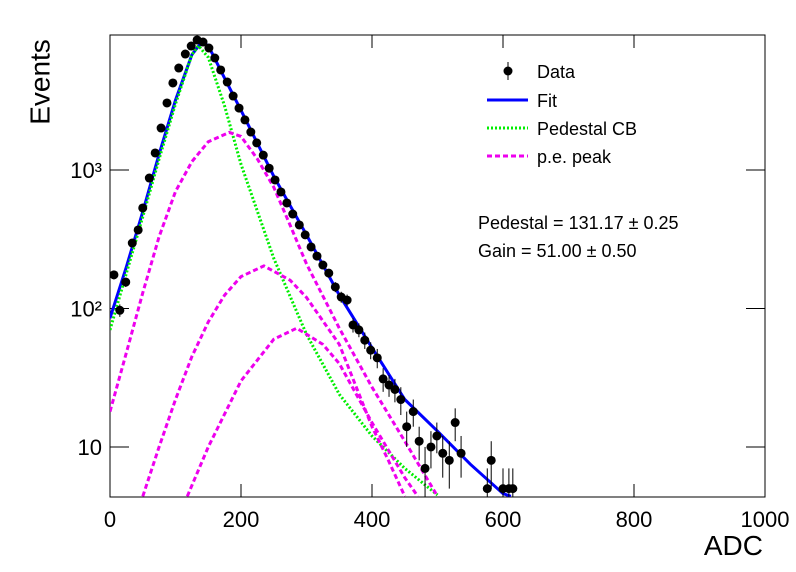 The width and height of the screenshot is (796, 572). What do you see at coordinates (578, 223) in the screenshot?
I see `annotation: Pedestal = 131.17 ± 0.25` at bounding box center [578, 223].